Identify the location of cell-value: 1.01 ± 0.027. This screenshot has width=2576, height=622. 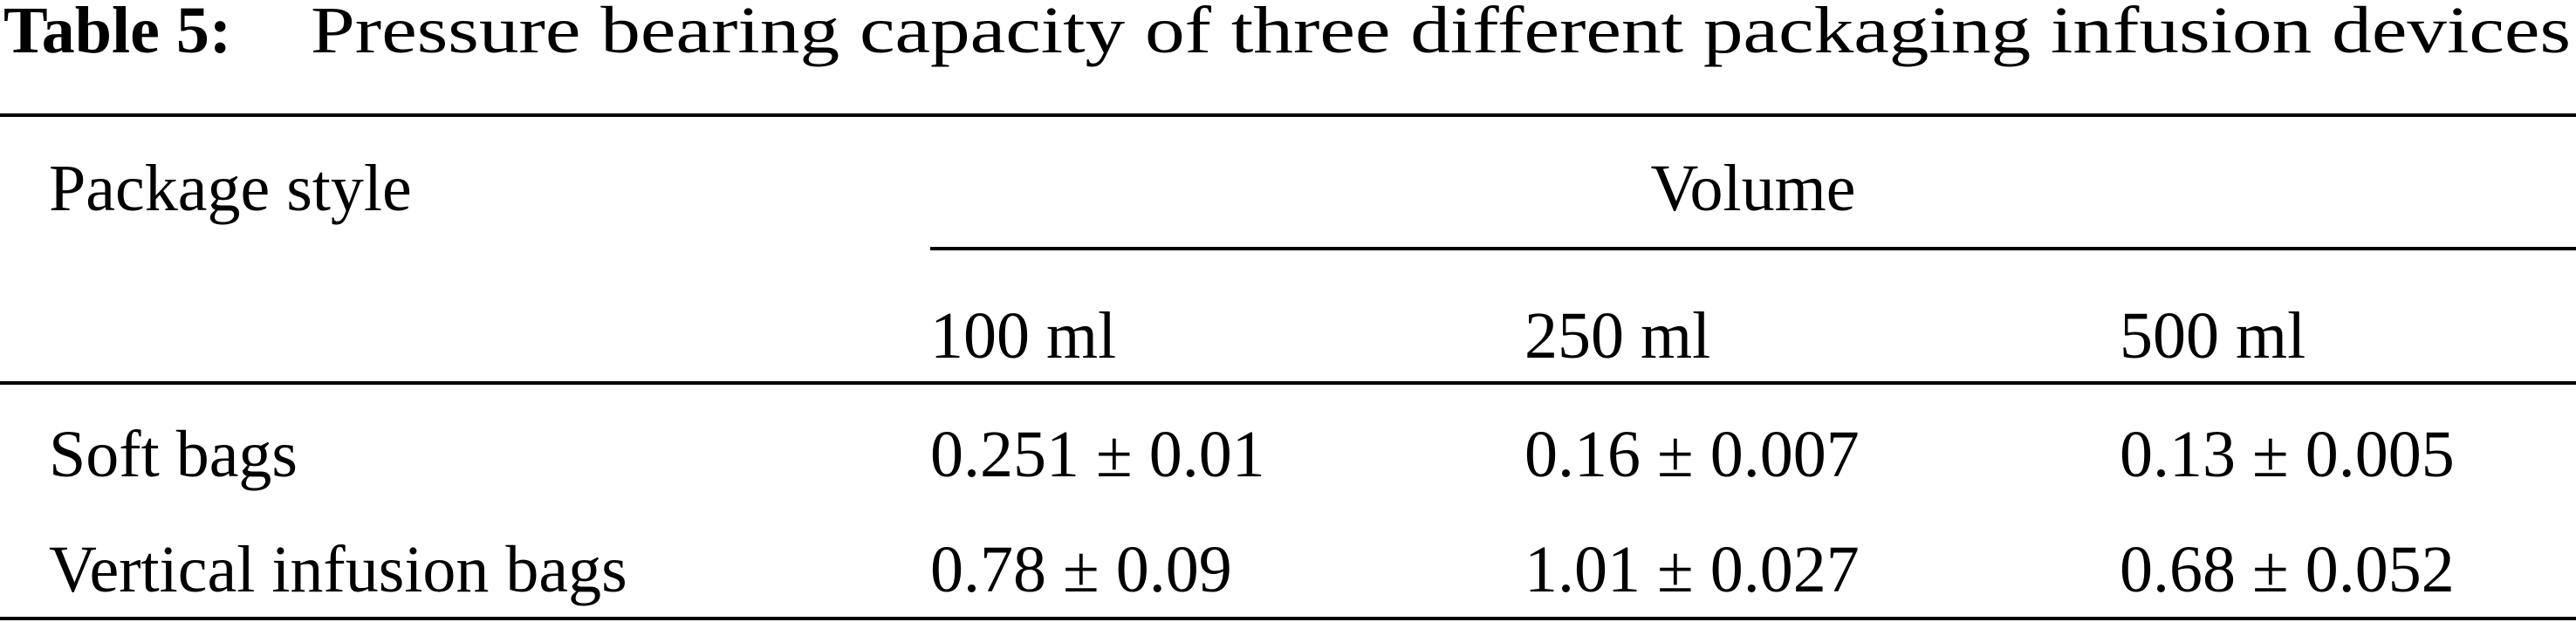
(1692, 569).